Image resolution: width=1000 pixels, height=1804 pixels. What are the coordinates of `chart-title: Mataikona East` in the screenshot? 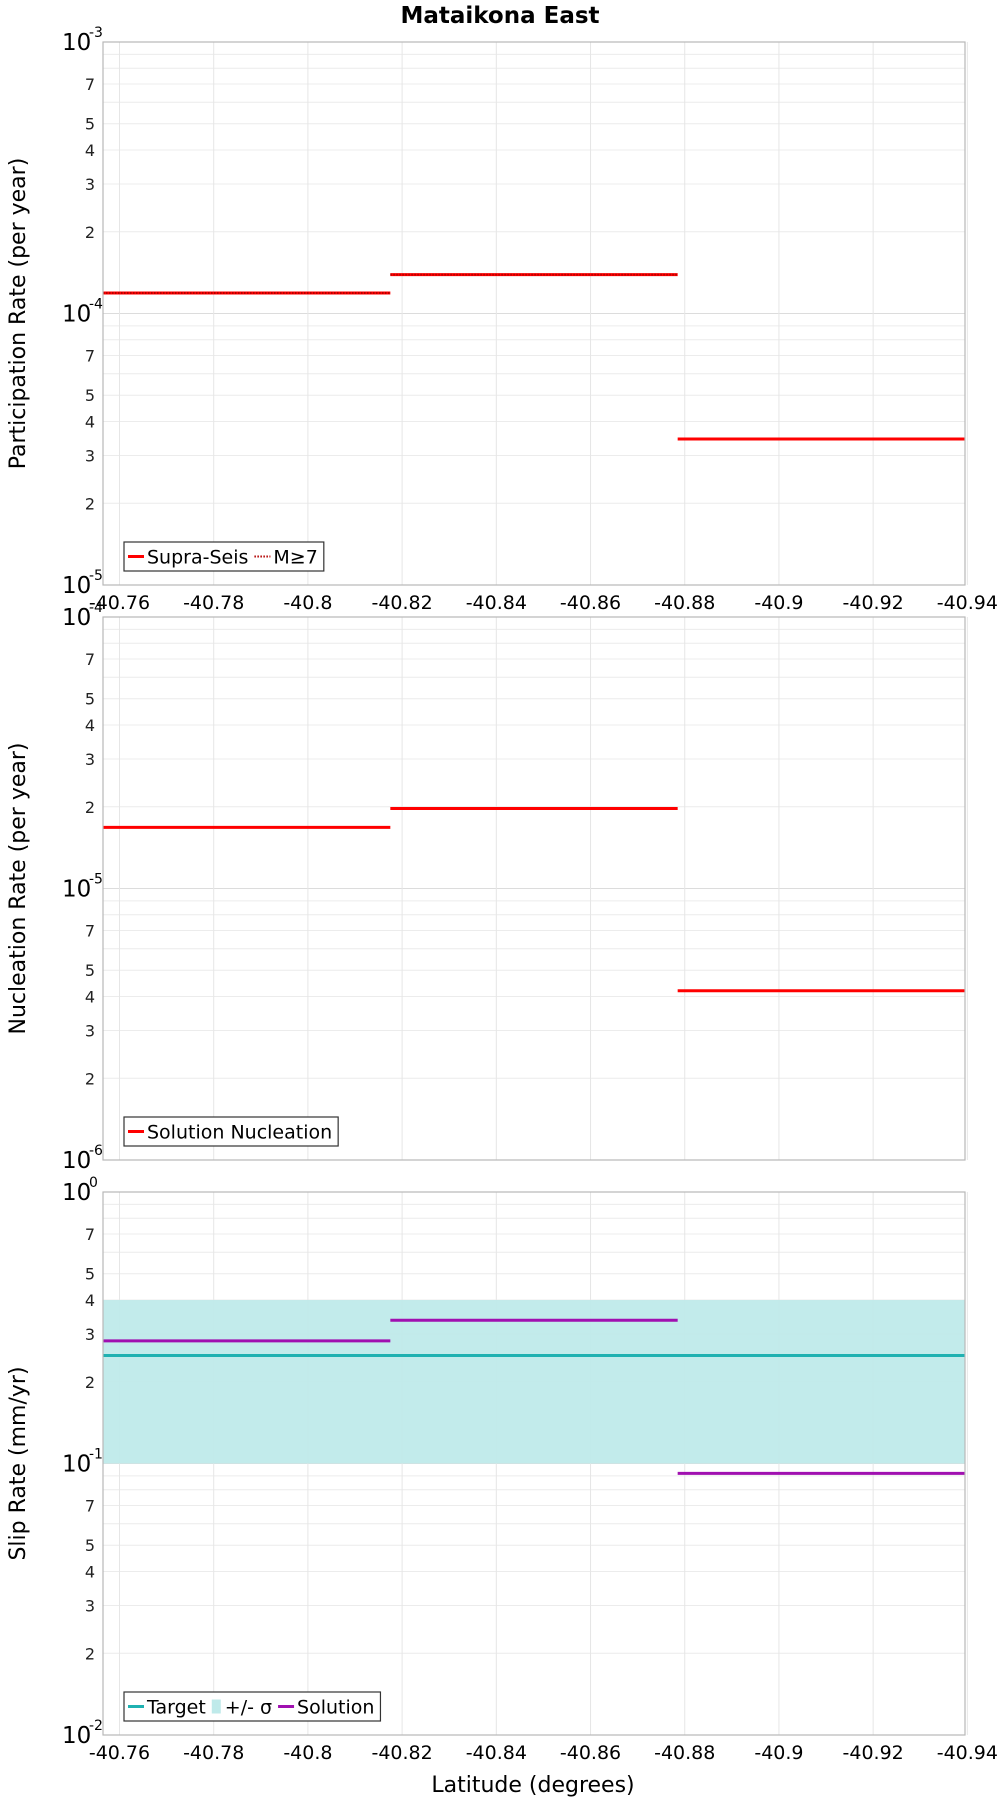 It's located at (499, 16).